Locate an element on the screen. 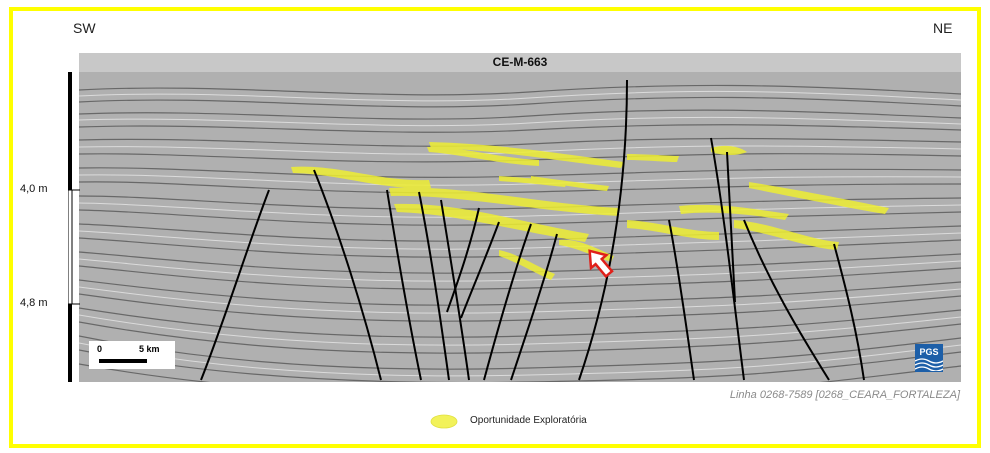 Image resolution: width=990 pixels, height=453 pixels. depth-tick-label: 4,8 m is located at coordinates (34, 303).